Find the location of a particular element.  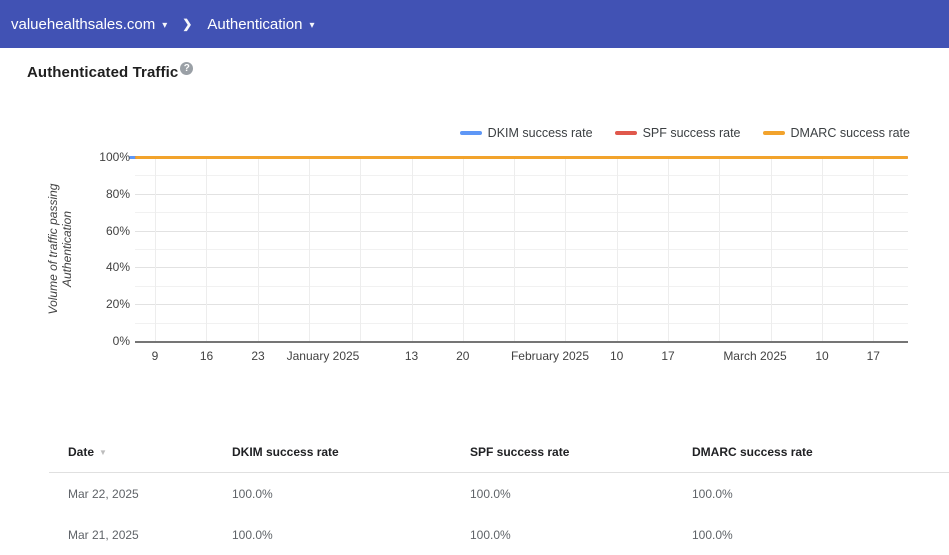

legend-swatch-spf is located at coordinates (625, 133).